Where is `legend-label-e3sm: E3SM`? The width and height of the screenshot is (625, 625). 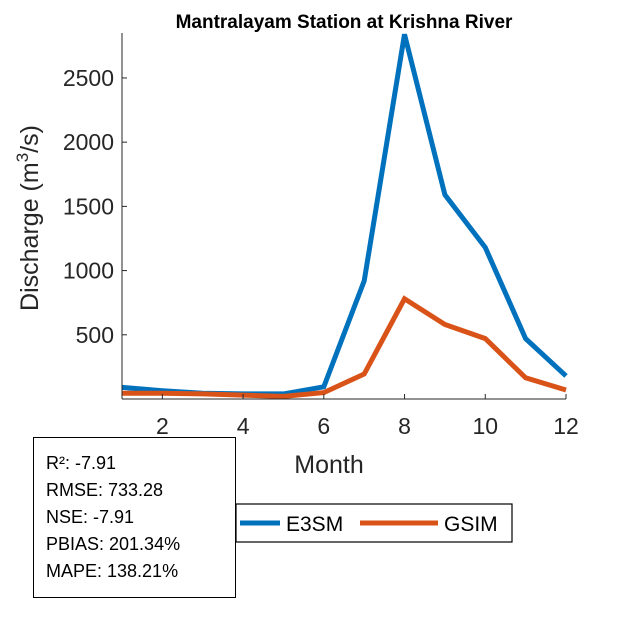
legend-label-e3sm: E3SM is located at coordinates (314, 524).